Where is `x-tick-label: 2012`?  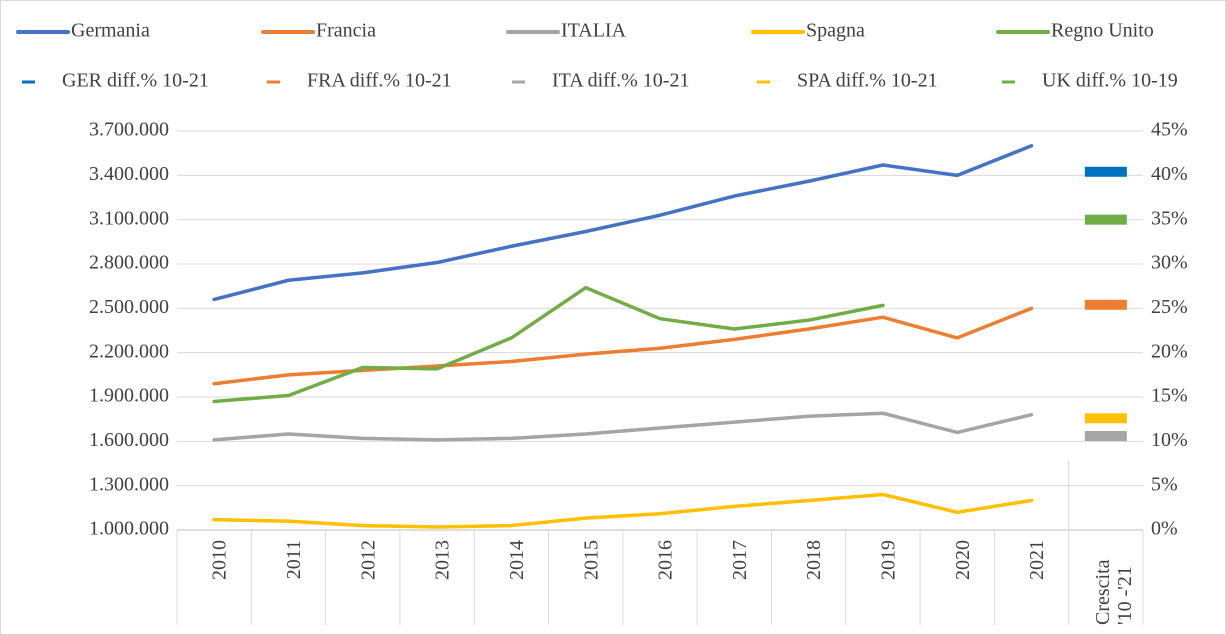
x-tick-label: 2012 is located at coordinates (368, 560).